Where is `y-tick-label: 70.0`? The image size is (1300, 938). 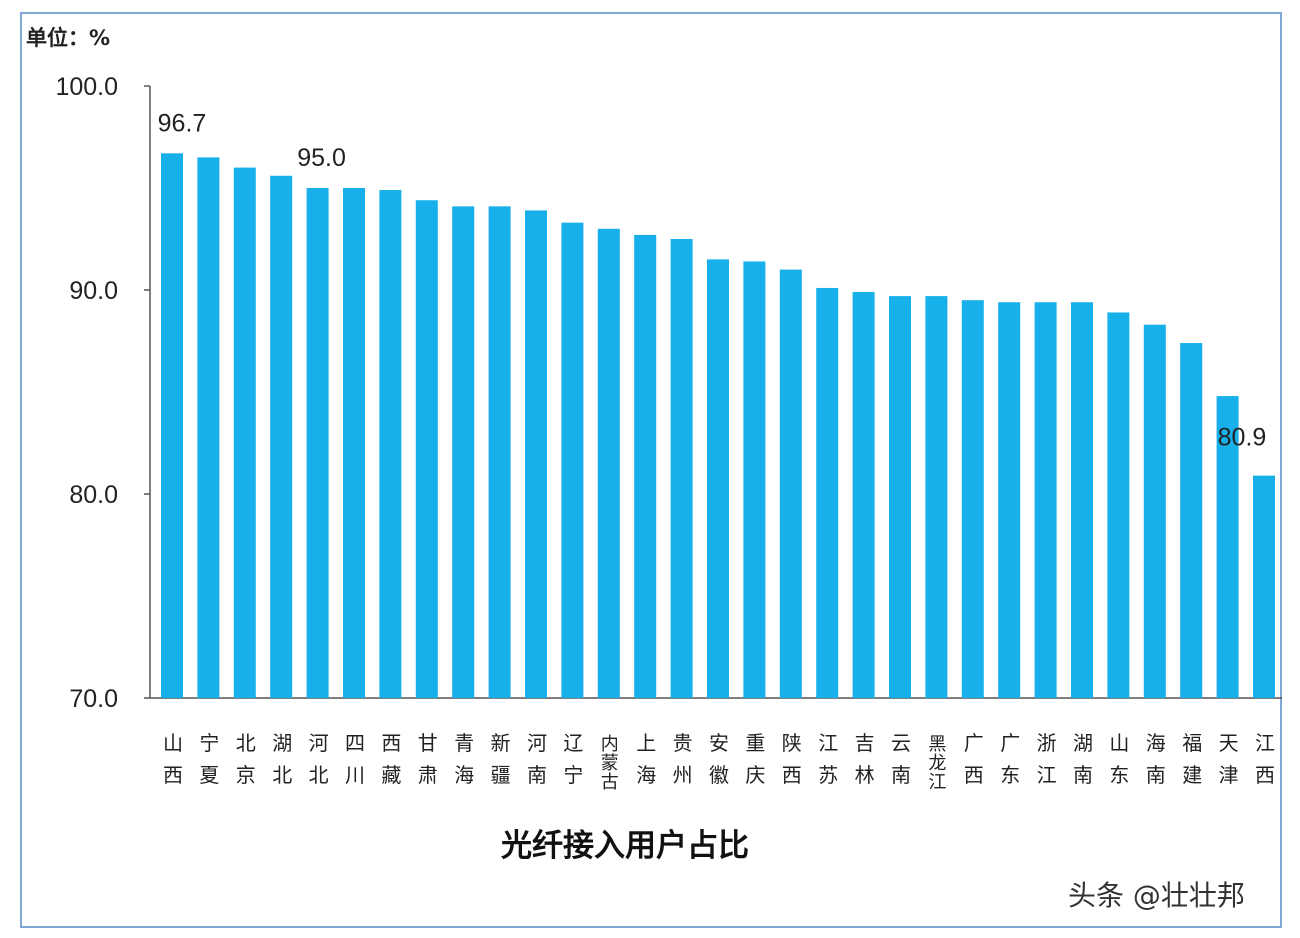
y-tick-label: 70.0 is located at coordinates (93, 699).